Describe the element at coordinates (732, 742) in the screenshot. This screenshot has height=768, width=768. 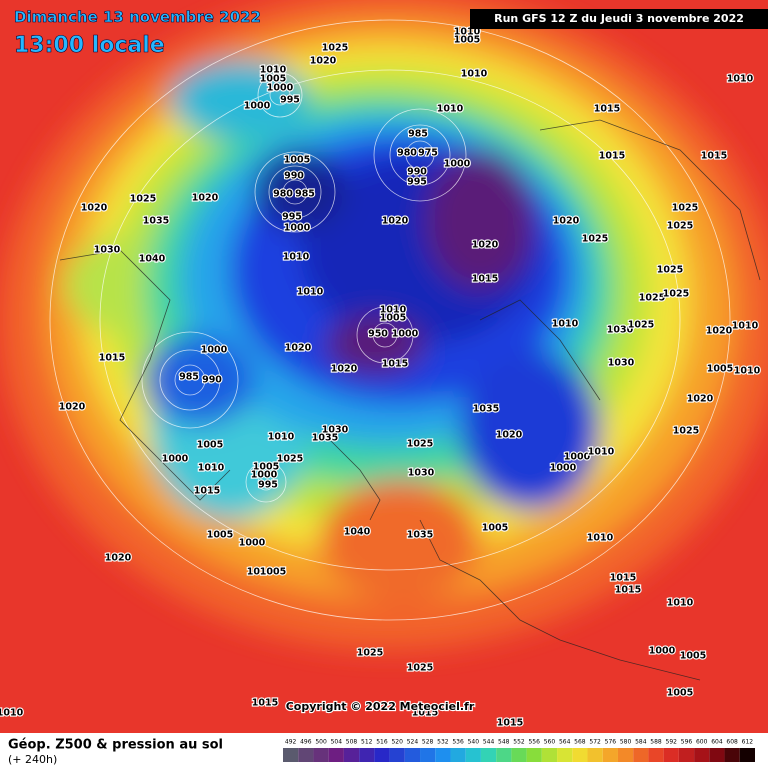
I see `scale-label: 608` at that location.